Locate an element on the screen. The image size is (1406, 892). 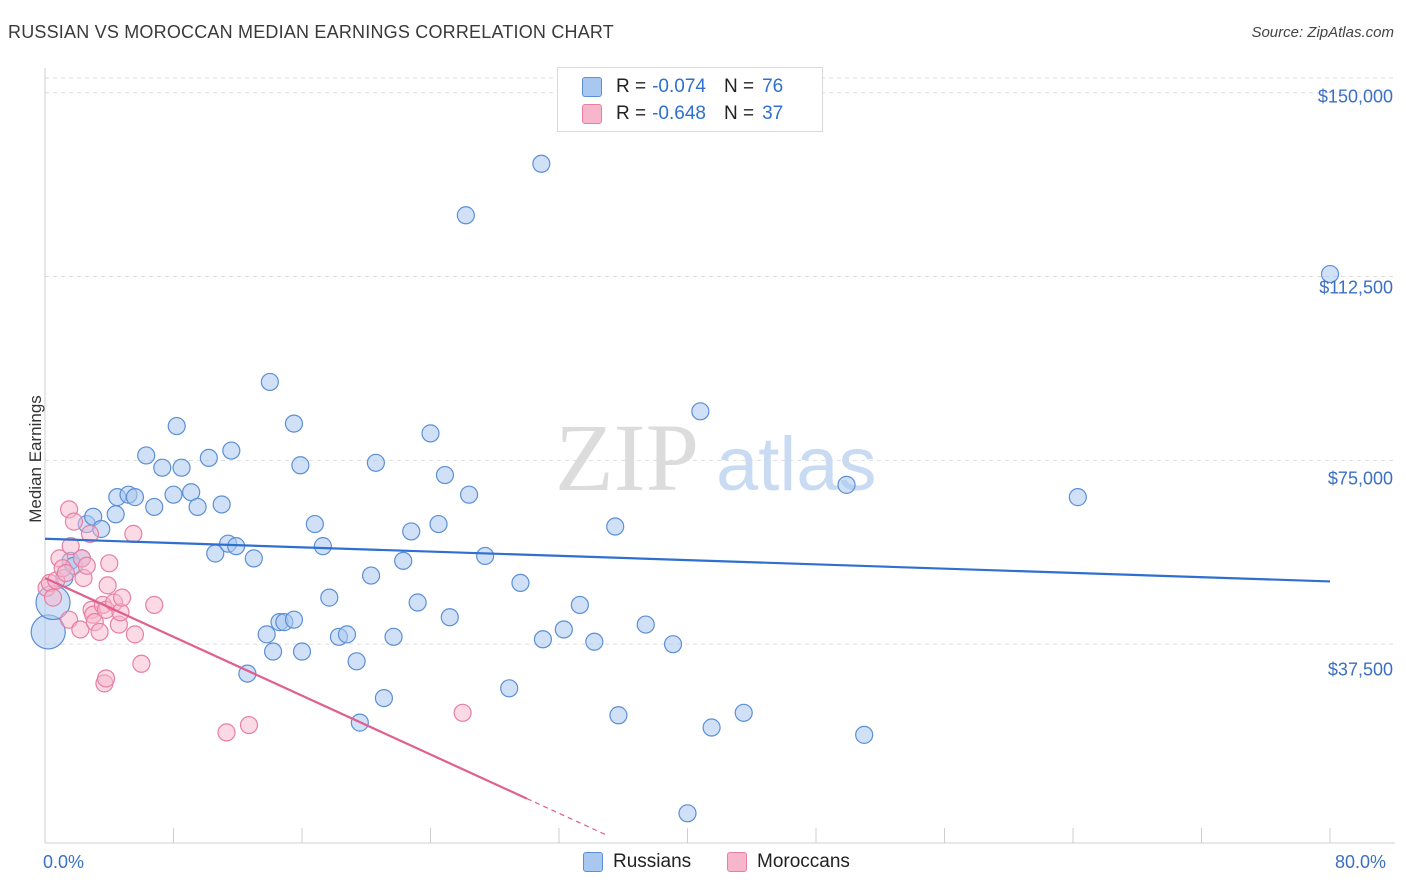
moroccans-points is located at coordinates (254, 621).